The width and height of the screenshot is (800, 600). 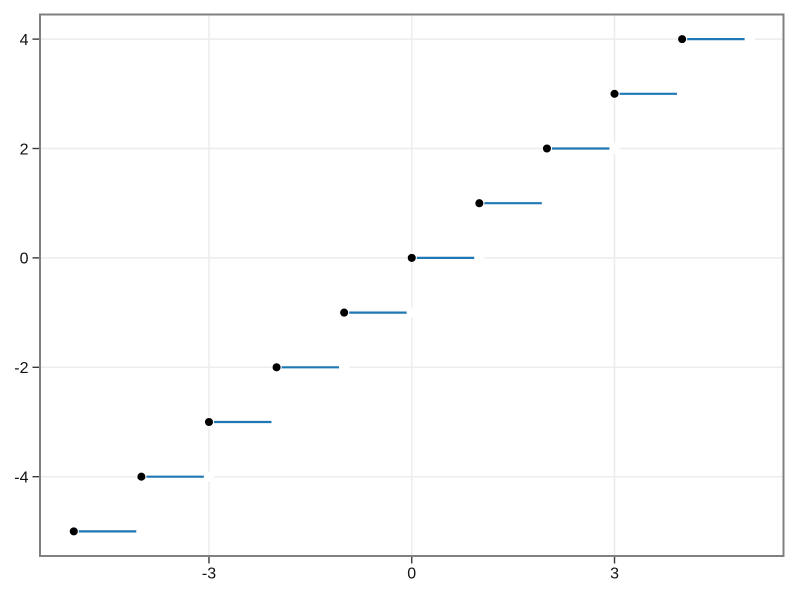 What do you see at coordinates (209, 574) in the screenshot?
I see `x-axis-tick-label: -3` at bounding box center [209, 574].